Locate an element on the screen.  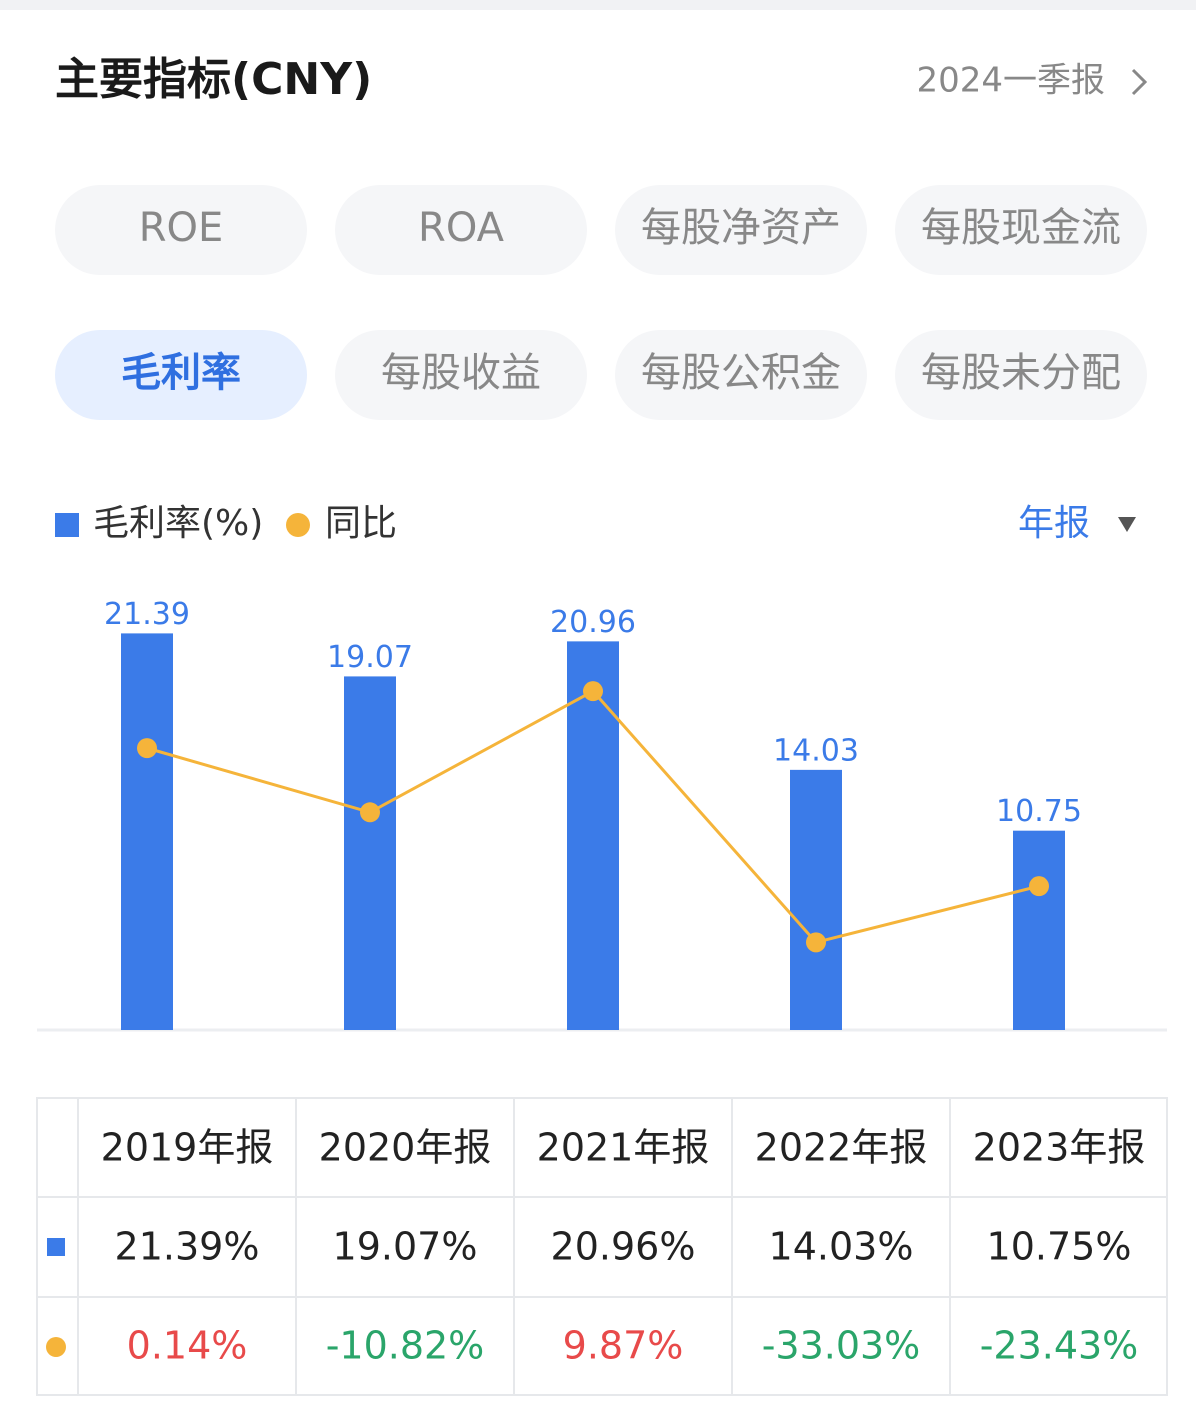
tab-label: 每股现金流 is located at coordinates (1021, 228).